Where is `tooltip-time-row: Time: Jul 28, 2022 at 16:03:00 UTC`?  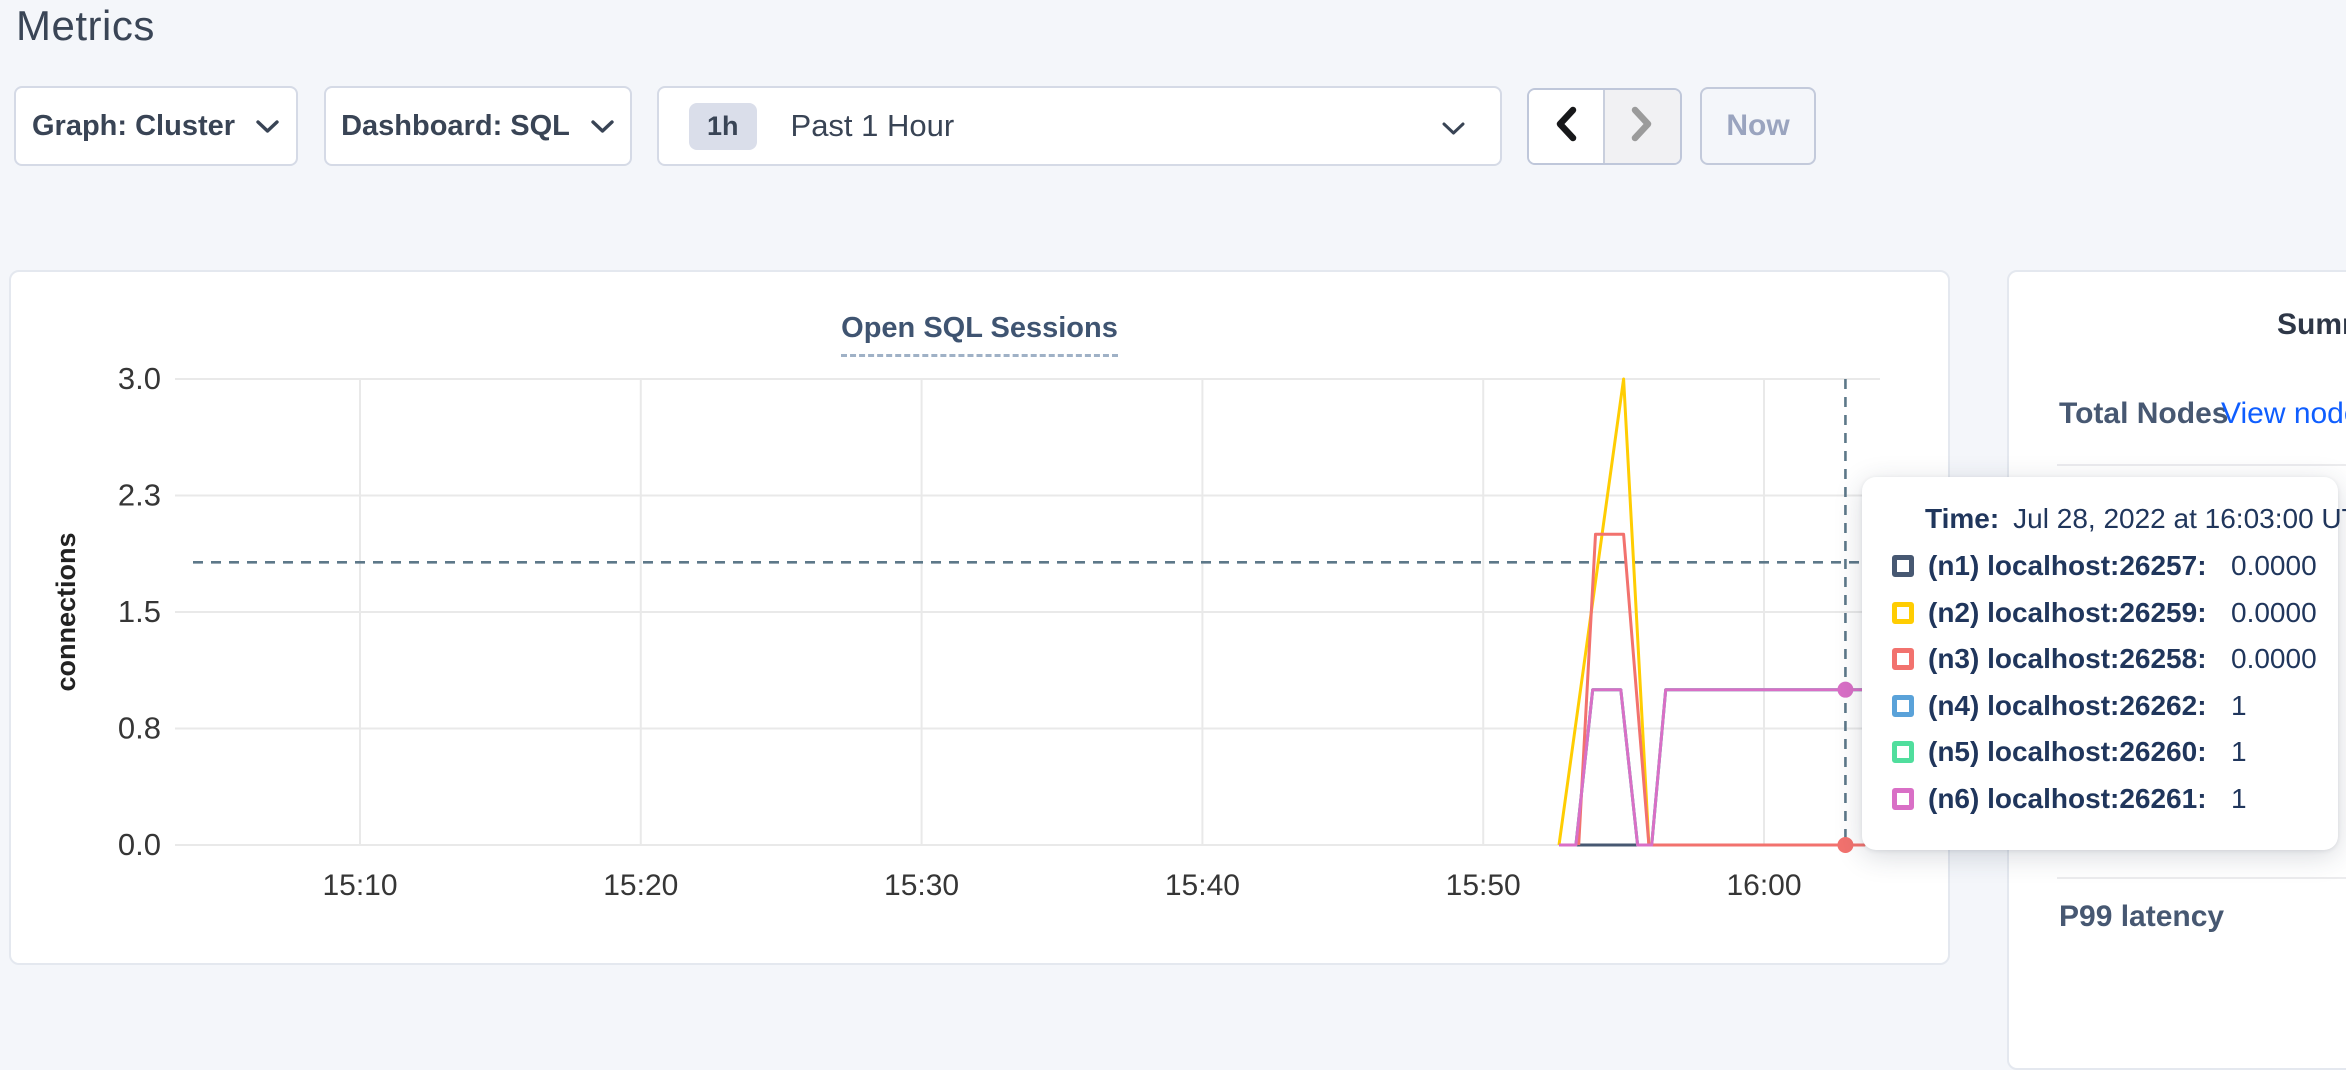
tooltip-time-row: Time: Jul 28, 2022 at 16:03:00 UTC is located at coordinates (2135, 519).